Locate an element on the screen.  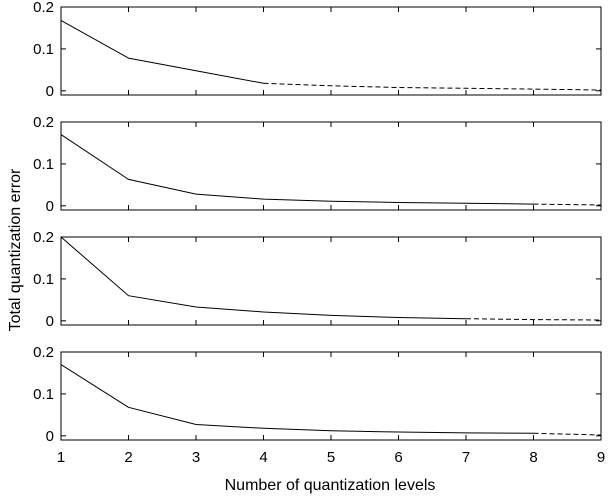
x-tick-label: 8 is located at coordinates (533, 457).